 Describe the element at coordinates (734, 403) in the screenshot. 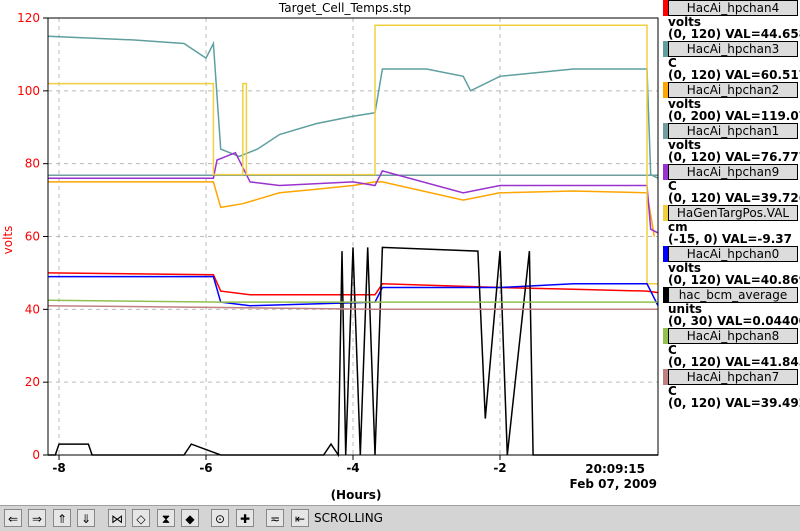

I see `legend-range-value: (0, 120) VAL=39.4922` at that location.